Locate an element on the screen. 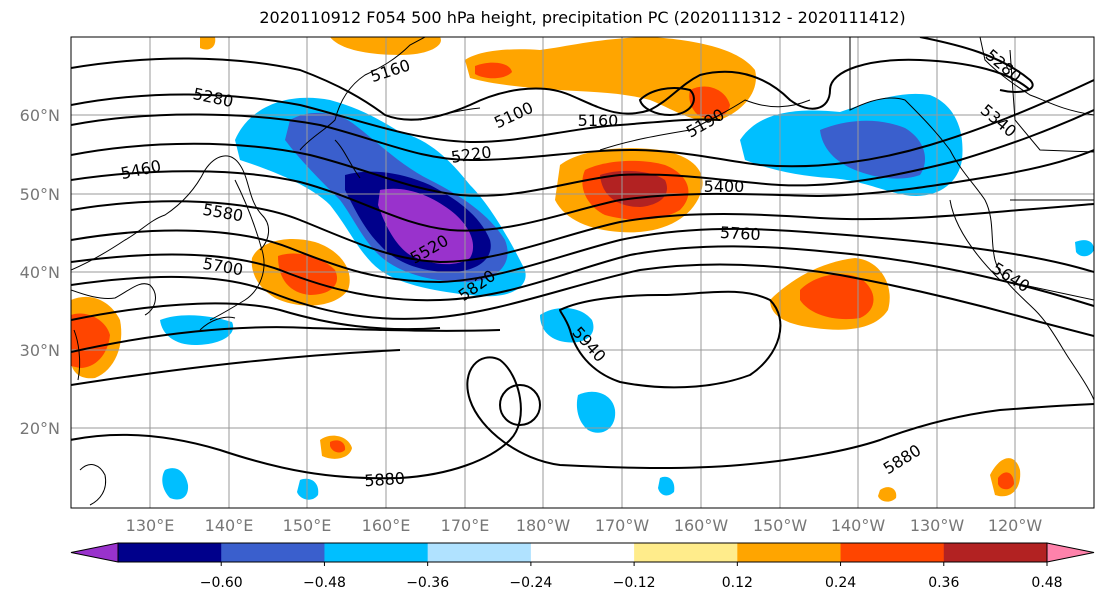 The image size is (1105, 601). colorbar-tick-label: 0.24 is located at coordinates (840, 583).